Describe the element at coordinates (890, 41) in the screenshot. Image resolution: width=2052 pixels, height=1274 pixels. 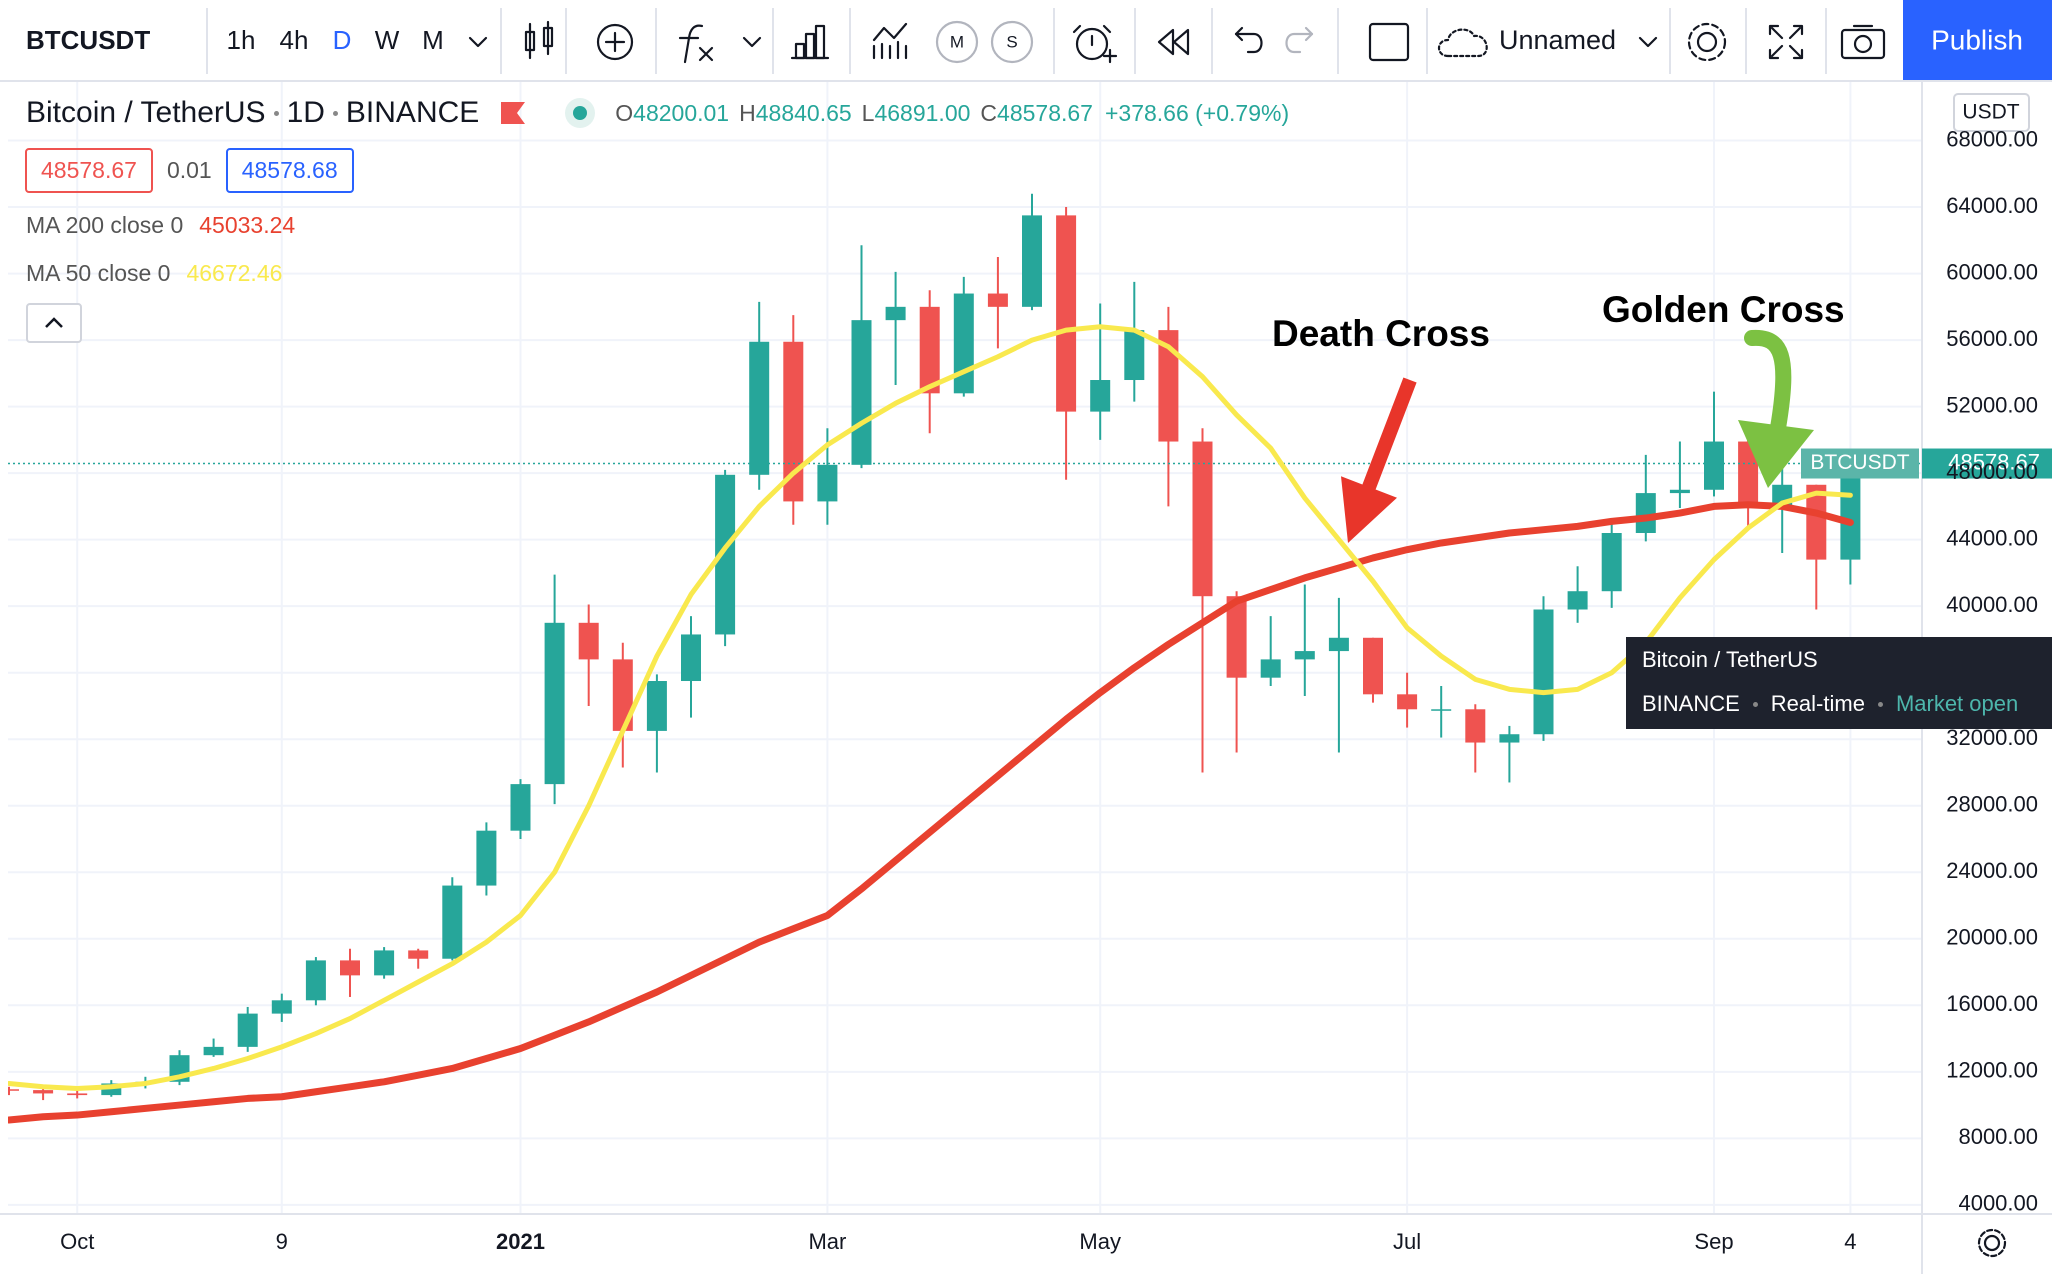
I see `templates-button` at that location.